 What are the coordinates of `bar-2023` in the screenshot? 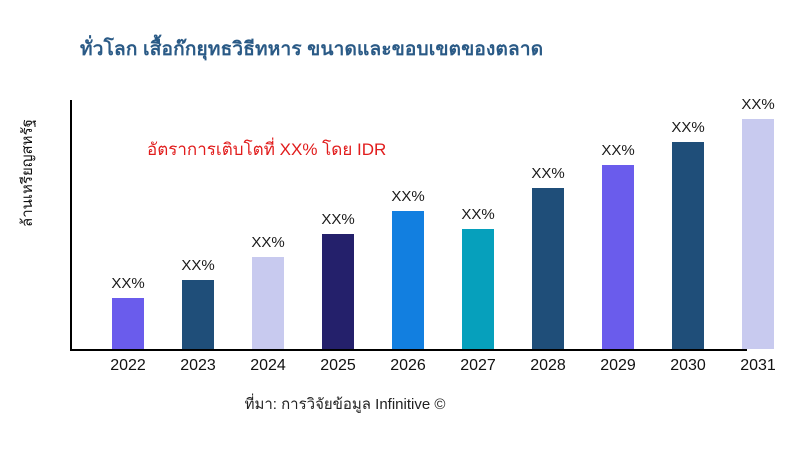 It's located at (198, 314).